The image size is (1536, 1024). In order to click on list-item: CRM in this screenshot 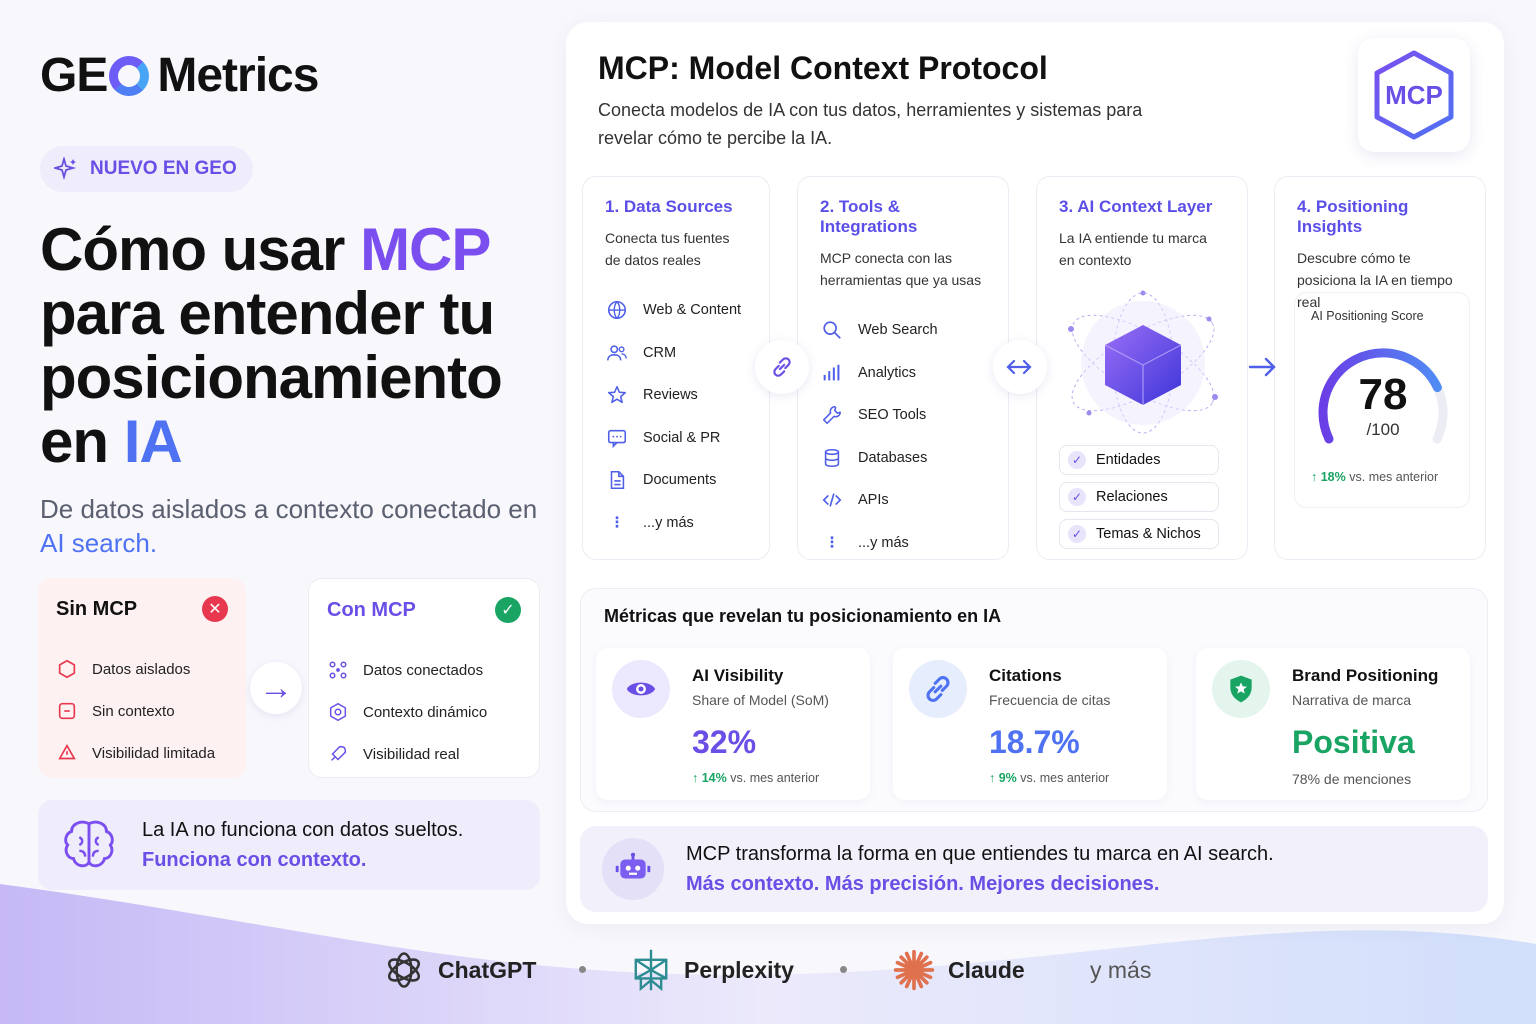, I will do `click(676, 353)`.